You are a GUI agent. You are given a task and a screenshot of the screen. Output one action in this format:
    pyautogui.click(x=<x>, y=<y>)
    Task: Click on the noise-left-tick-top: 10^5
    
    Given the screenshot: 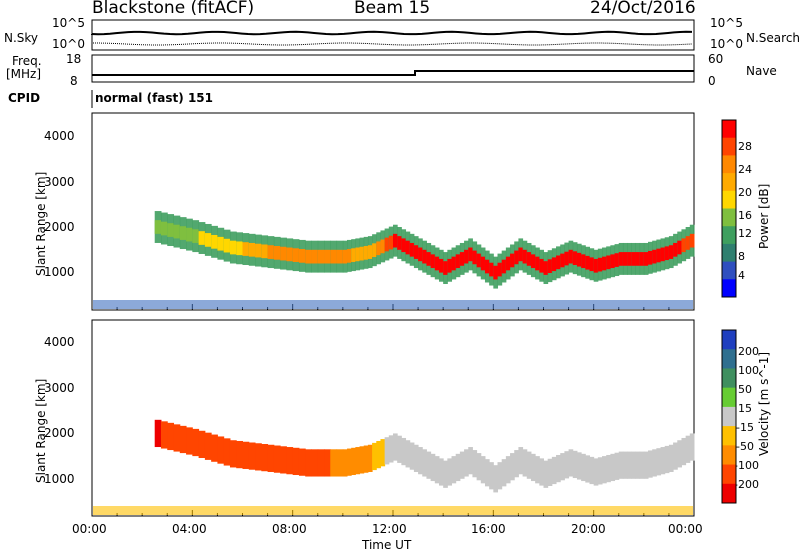 What is the action you would take?
    pyautogui.click(x=68, y=23)
    